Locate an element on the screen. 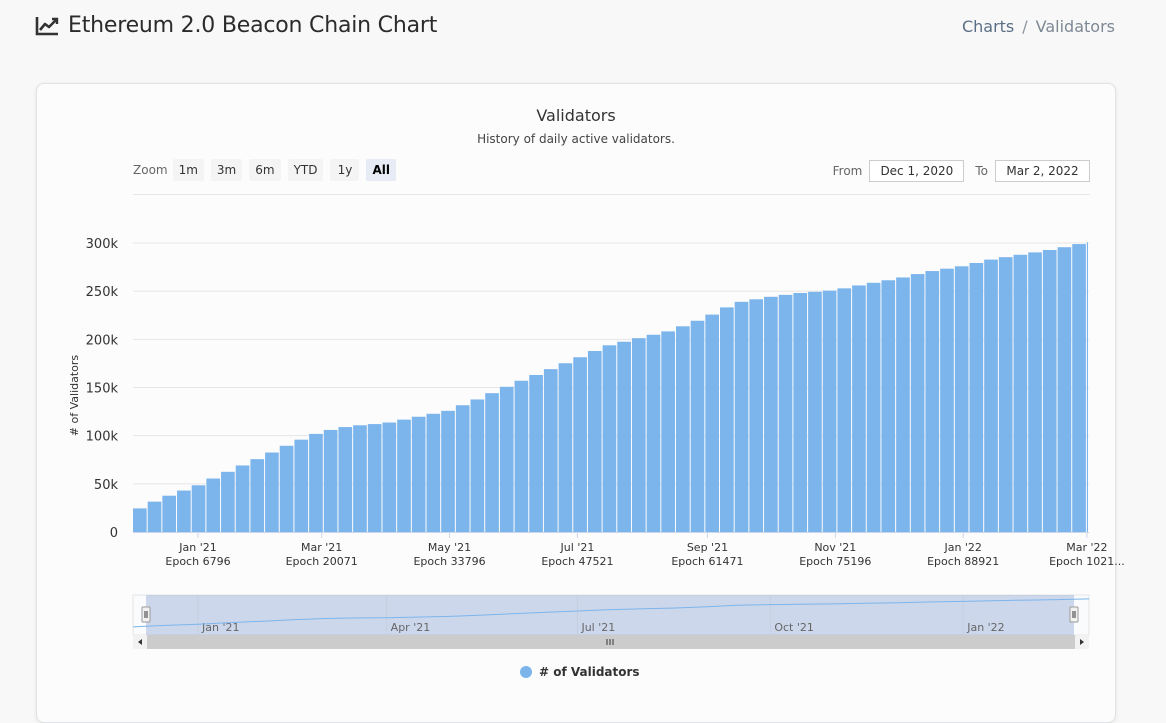 The image size is (1166, 723). legend-label: # of Validators is located at coordinates (589, 672).